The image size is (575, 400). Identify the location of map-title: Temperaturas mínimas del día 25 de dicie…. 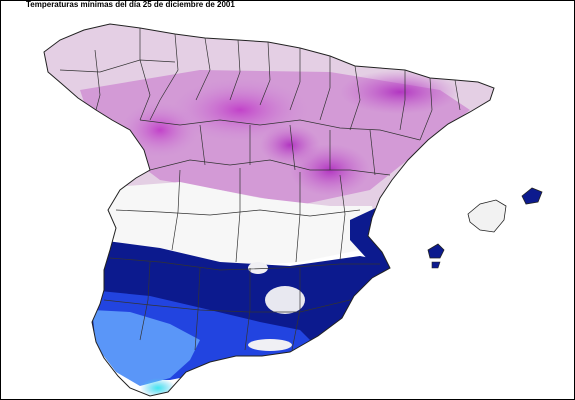
(130, 4).